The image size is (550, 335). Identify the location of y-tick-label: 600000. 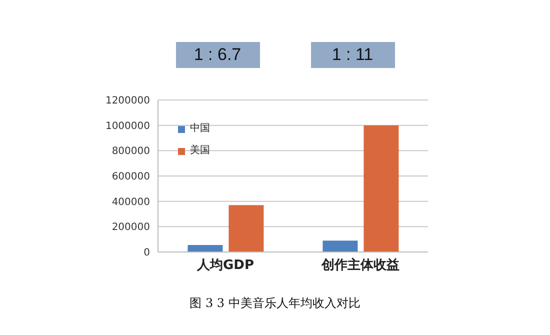
(131, 177).